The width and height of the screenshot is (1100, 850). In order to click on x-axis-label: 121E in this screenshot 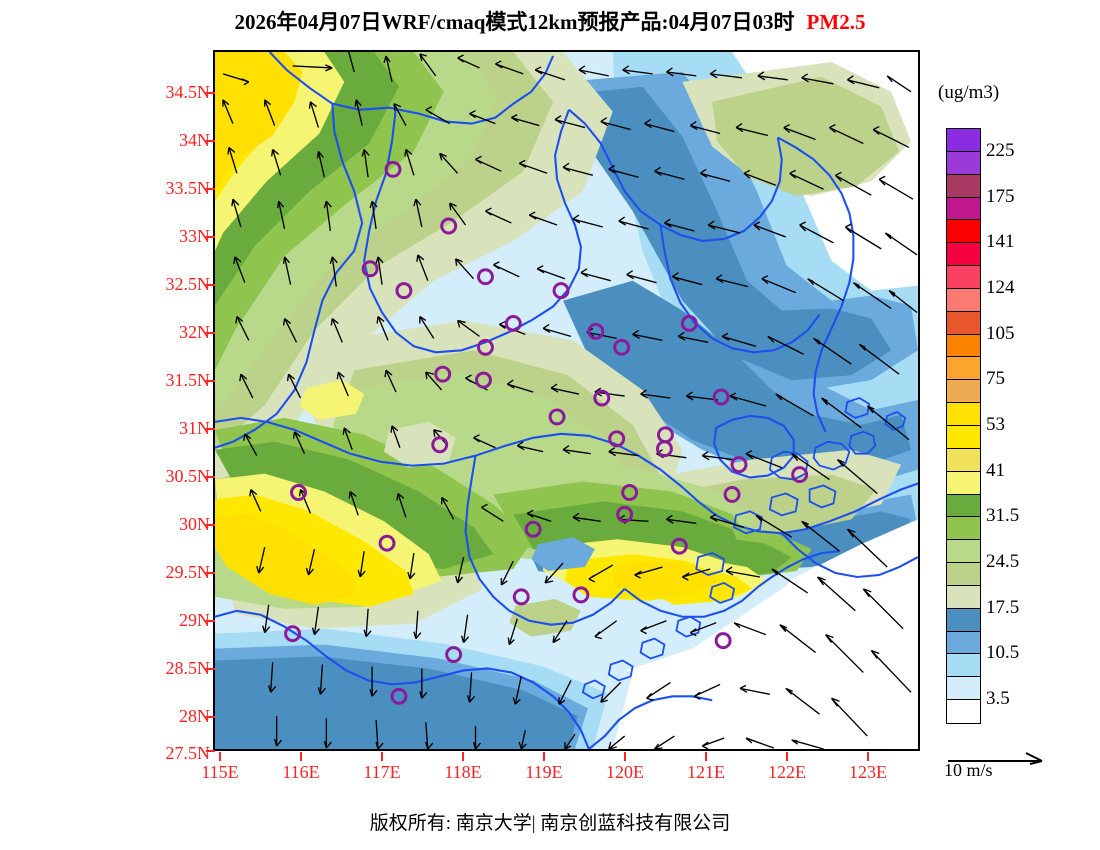, I will do `click(706, 772)`.